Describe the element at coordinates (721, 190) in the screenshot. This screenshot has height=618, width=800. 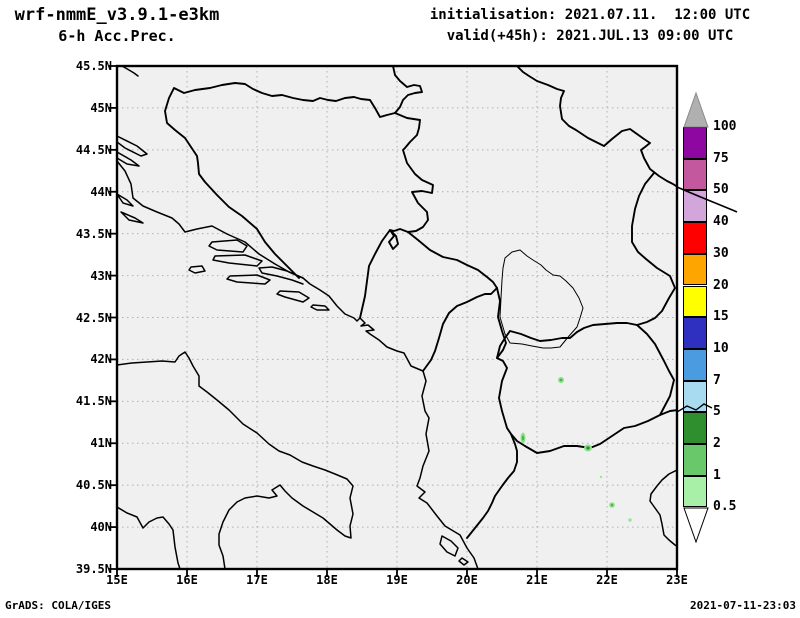
I see `colorbar-level-label: 50` at that location.